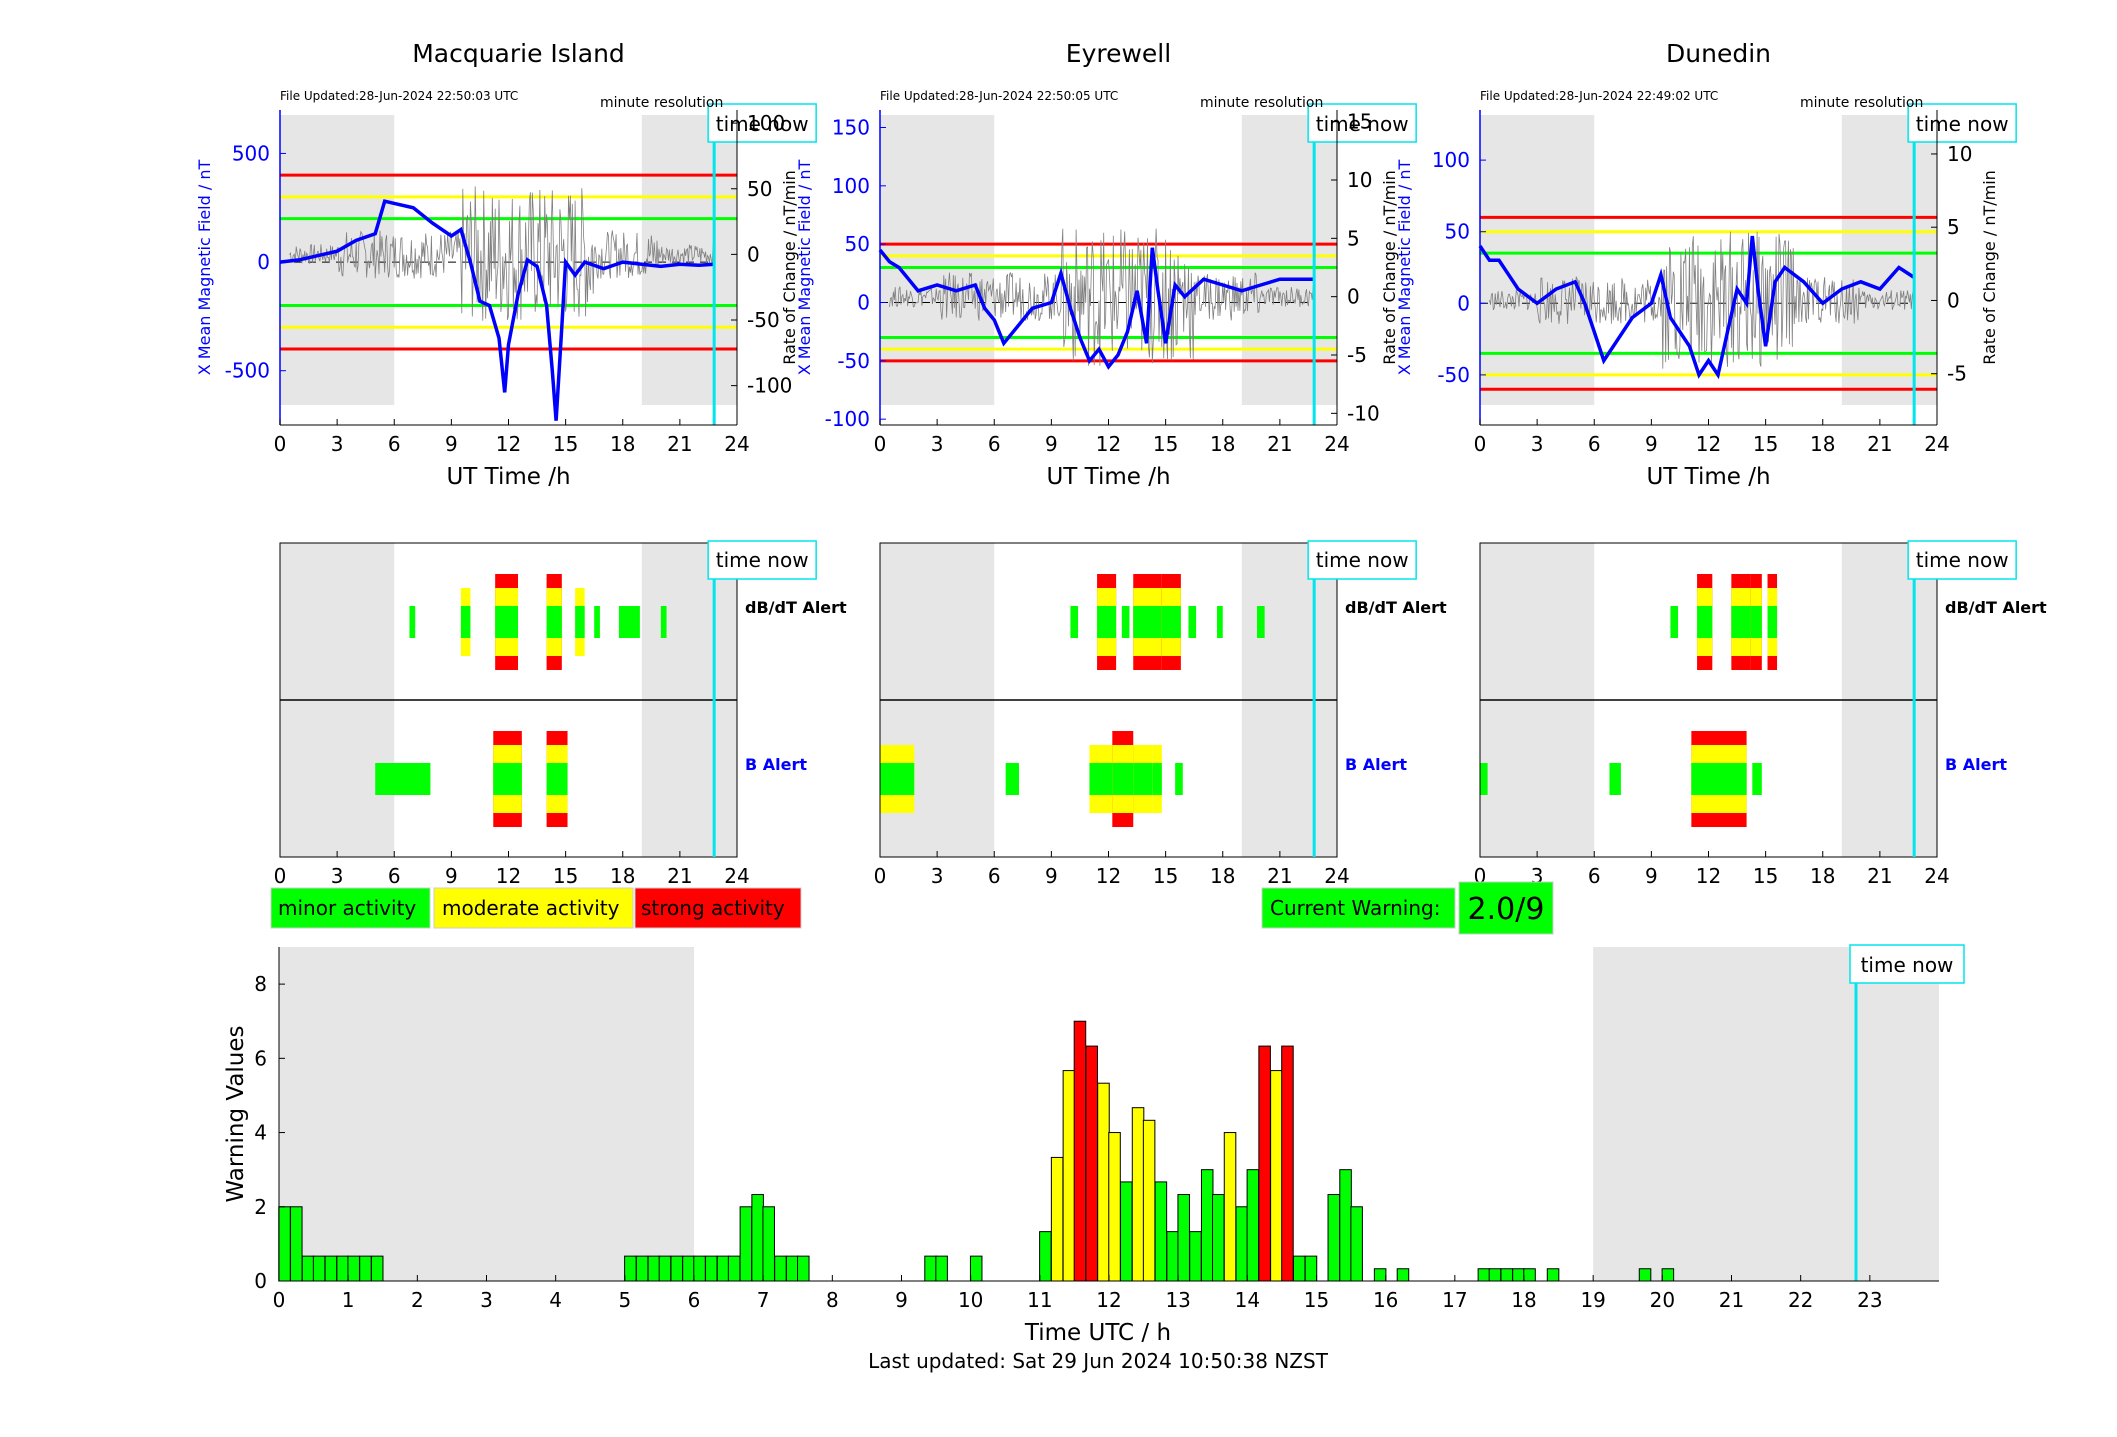  I want to click on right-tick-label: -5, so click(1357, 355).